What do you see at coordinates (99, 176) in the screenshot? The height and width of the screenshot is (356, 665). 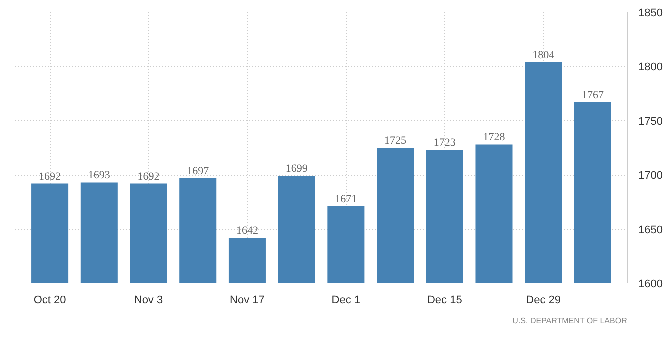 I see `data-label: 1693` at bounding box center [99, 176].